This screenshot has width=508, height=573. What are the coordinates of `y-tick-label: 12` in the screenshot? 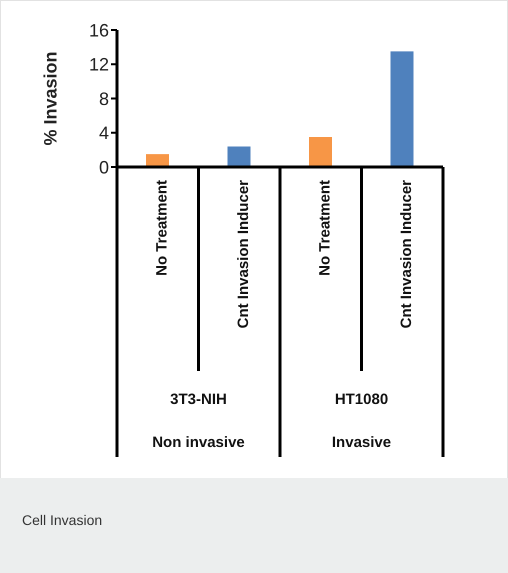 It's located at (98, 64).